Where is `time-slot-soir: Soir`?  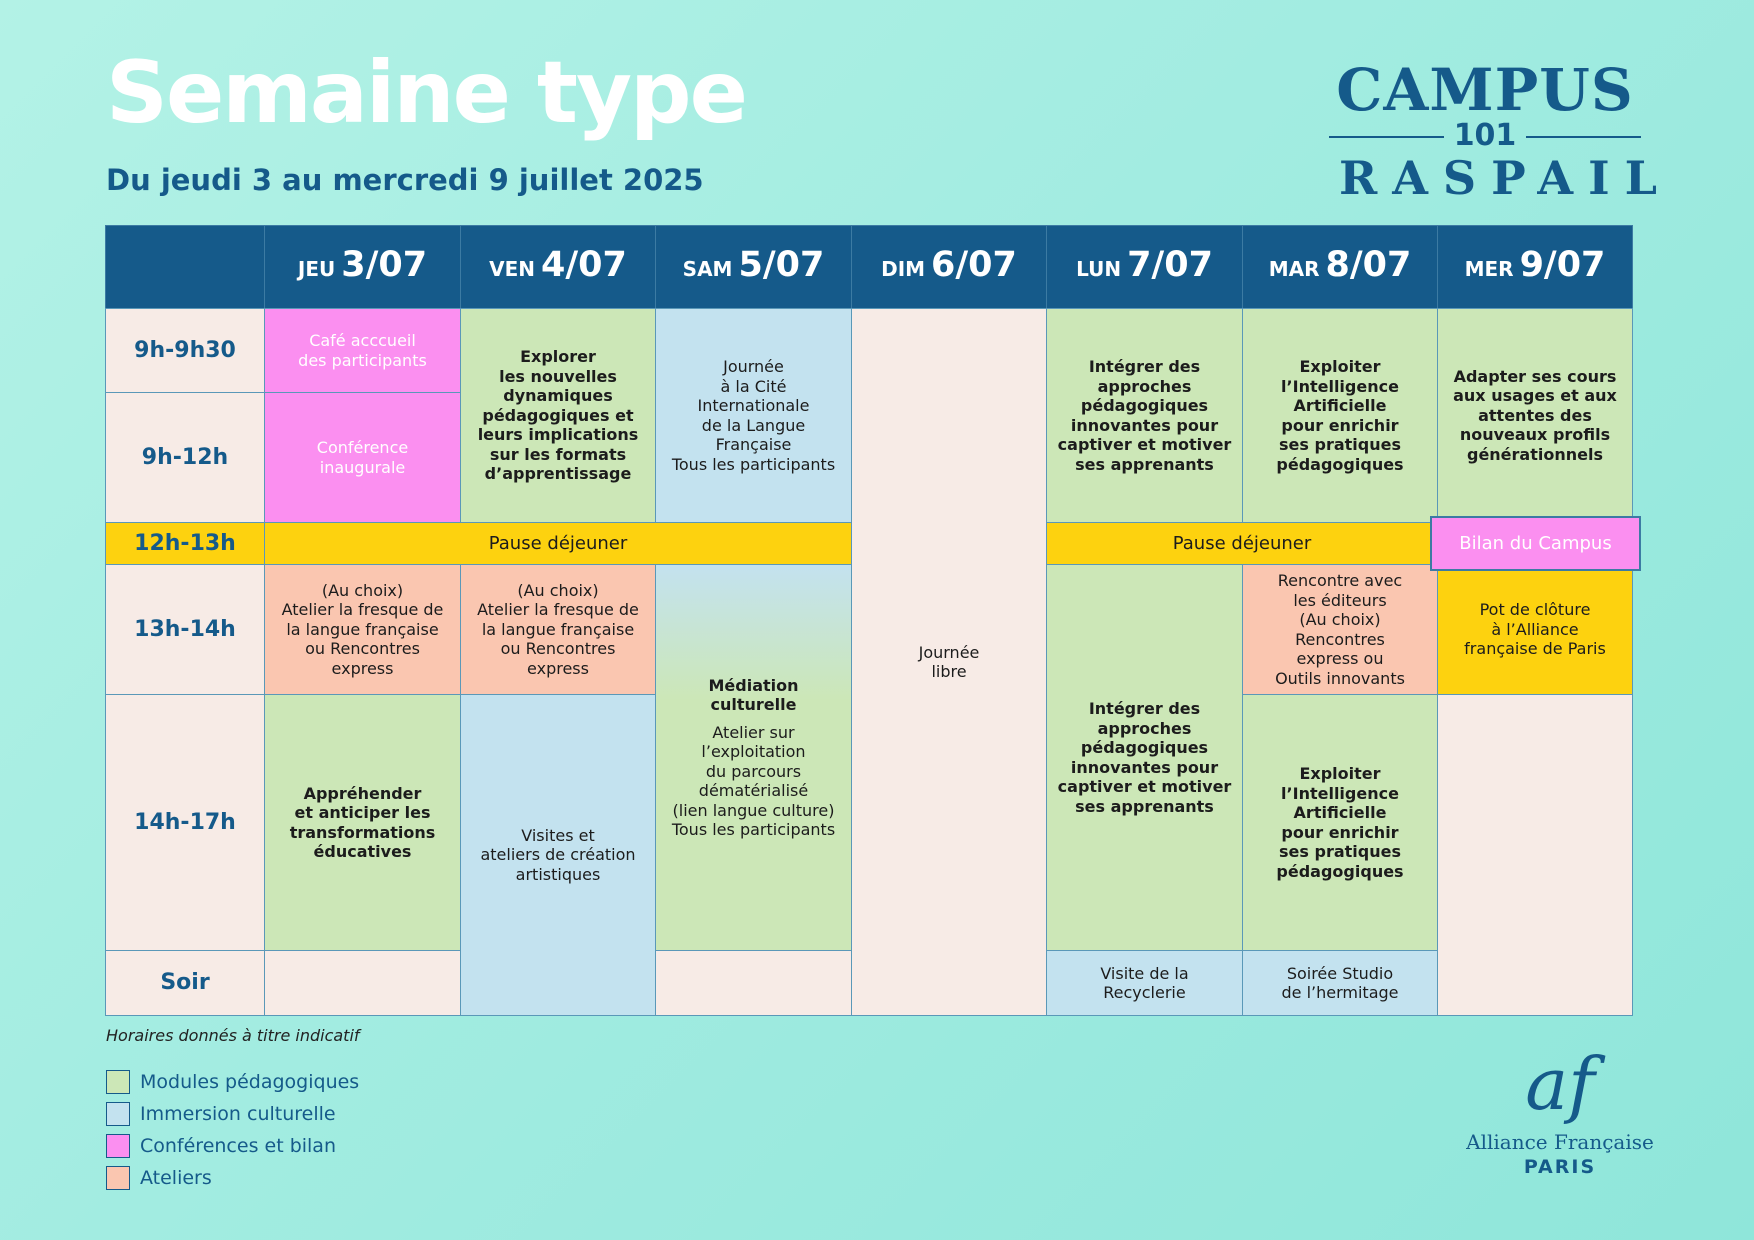
time-slot-soir: Soir is located at coordinates (185, 983).